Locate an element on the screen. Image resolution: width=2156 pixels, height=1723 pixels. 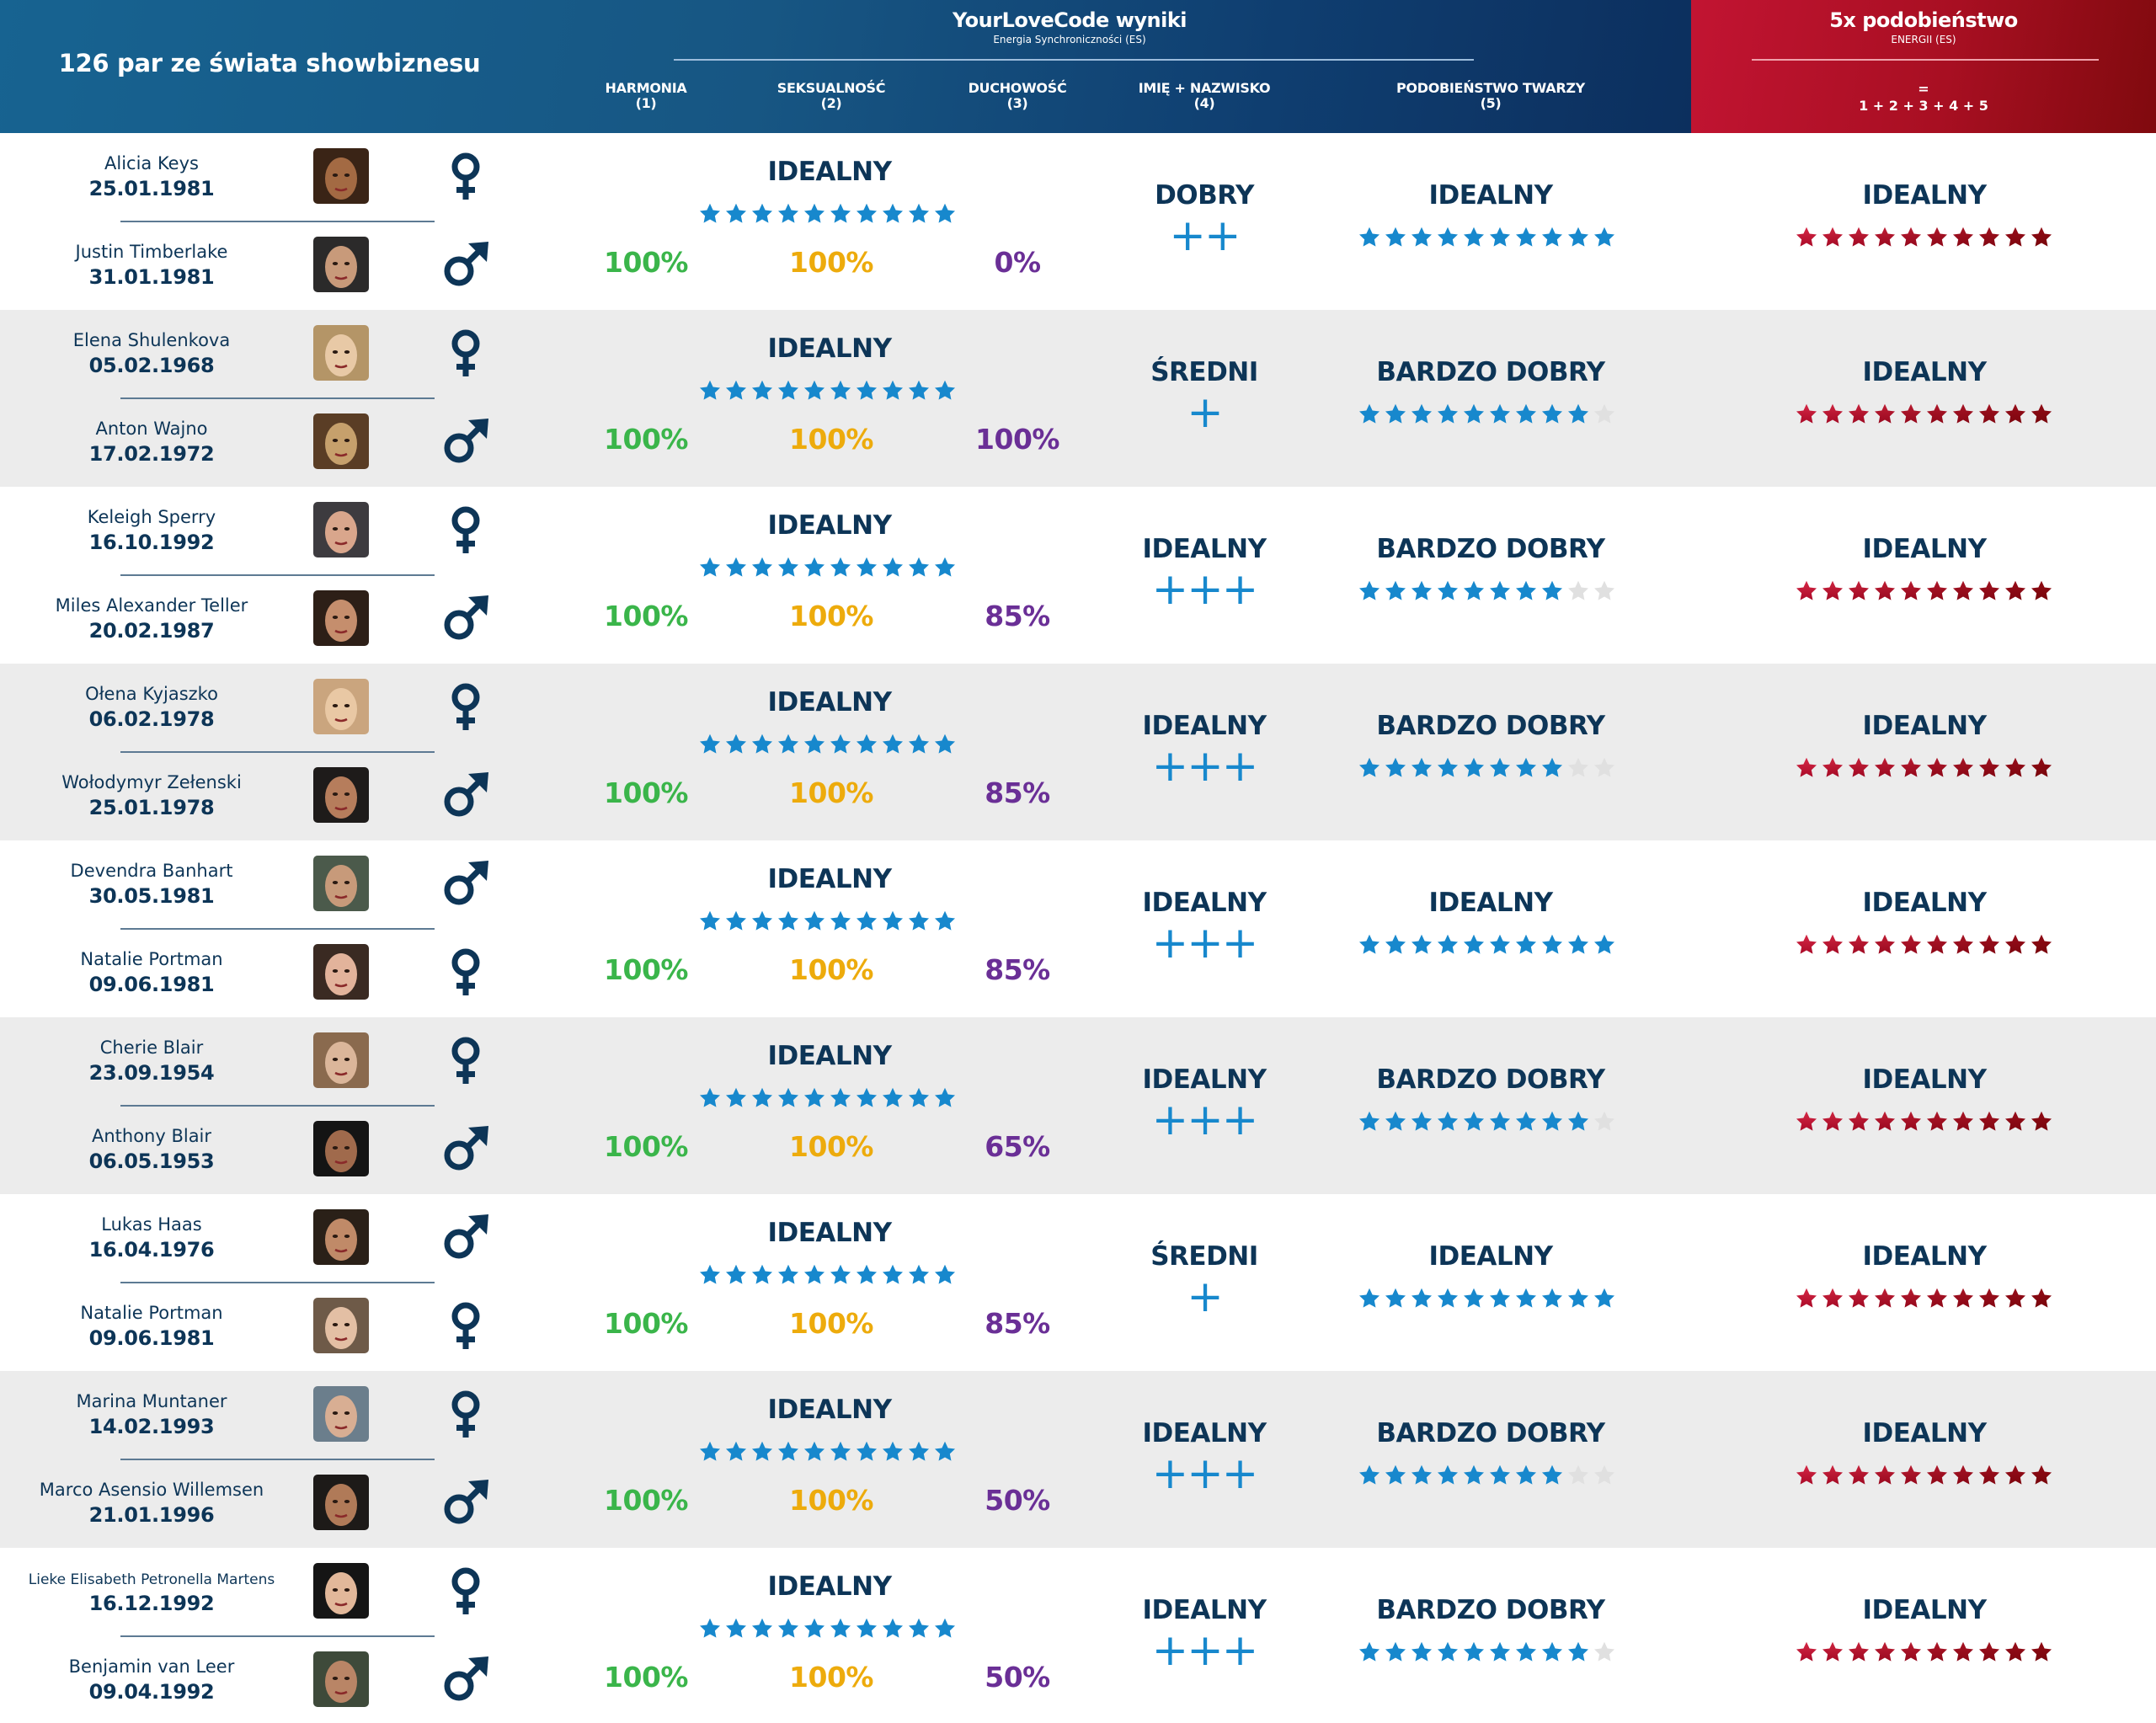
person-2: Benjamin van Leer 09.04.1992 is located at coordinates (244, 1680).